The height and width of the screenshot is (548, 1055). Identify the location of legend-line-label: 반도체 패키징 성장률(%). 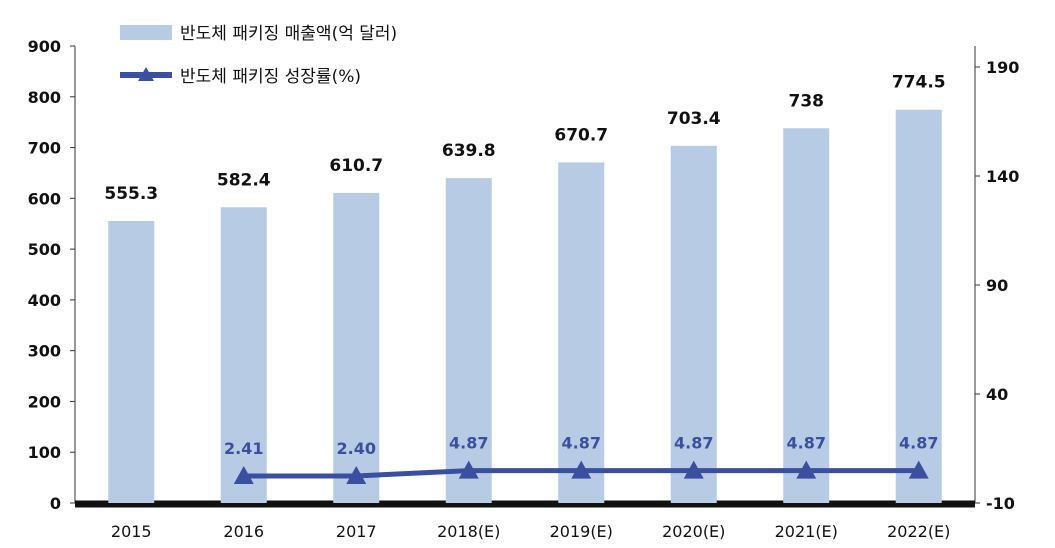
(270, 77).